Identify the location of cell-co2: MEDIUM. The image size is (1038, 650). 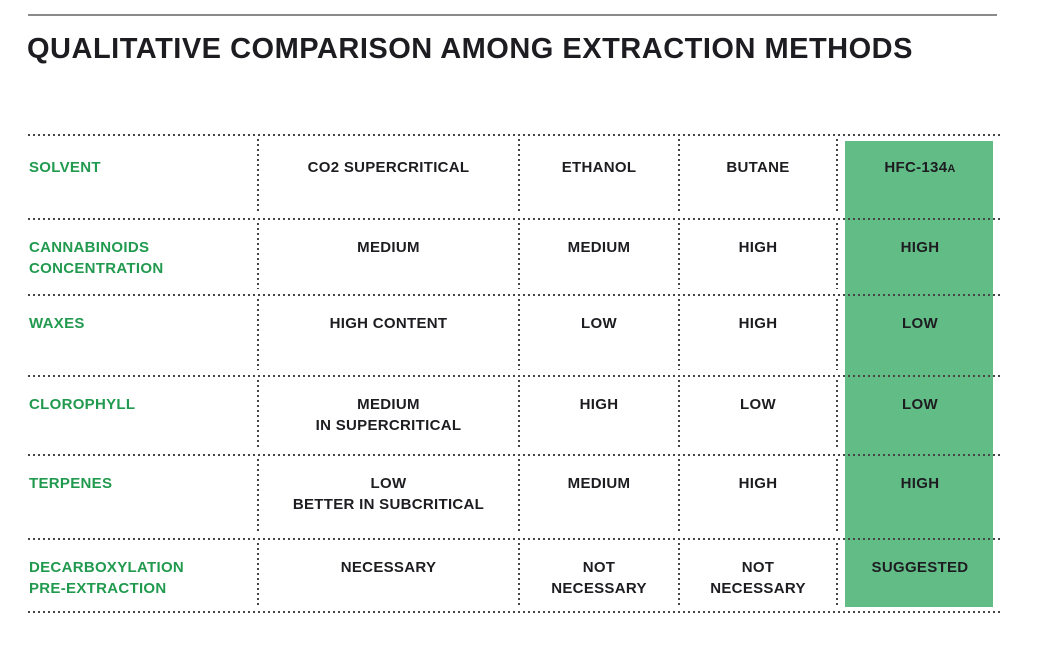
(388, 256).